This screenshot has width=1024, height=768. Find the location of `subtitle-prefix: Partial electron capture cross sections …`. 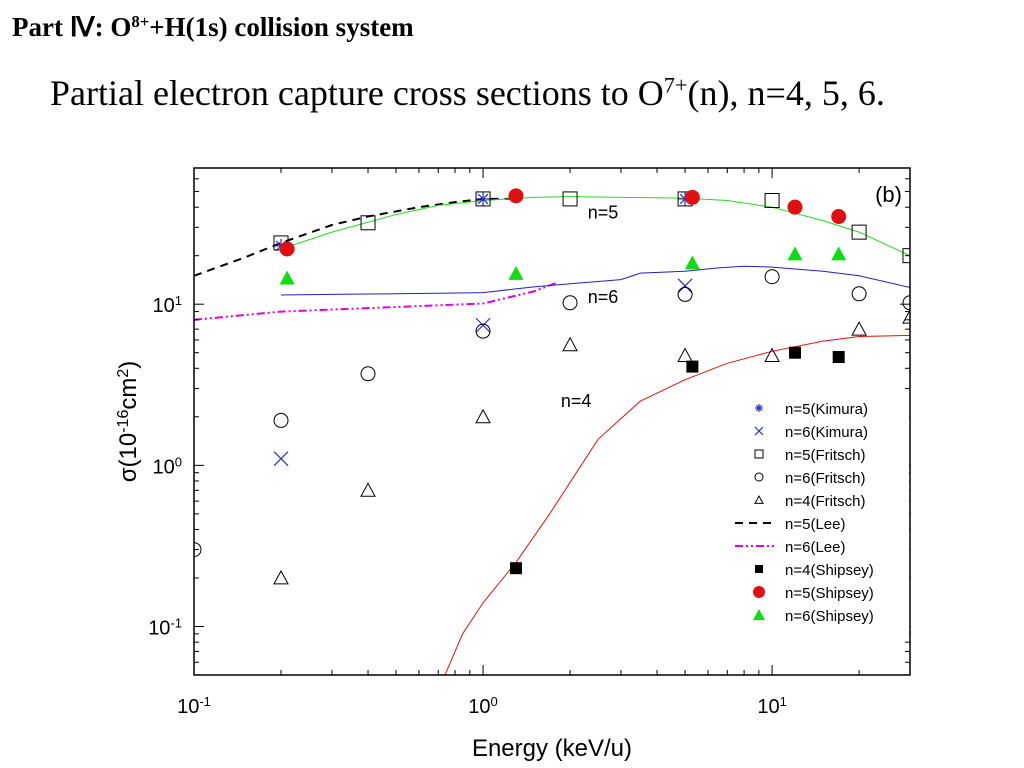

subtitle-prefix: Partial electron capture cross sections … is located at coordinates (357, 93).